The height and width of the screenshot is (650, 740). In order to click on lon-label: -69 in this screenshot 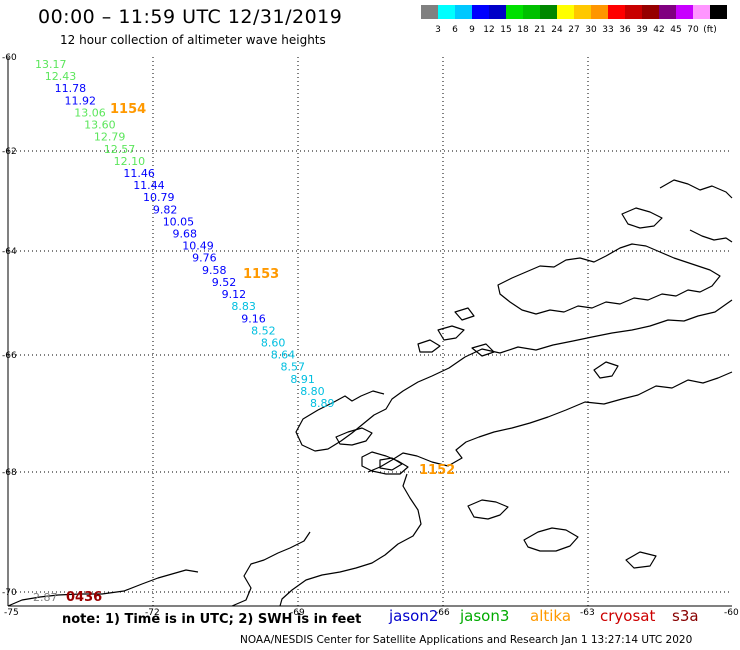, I will do `click(297, 613)`.